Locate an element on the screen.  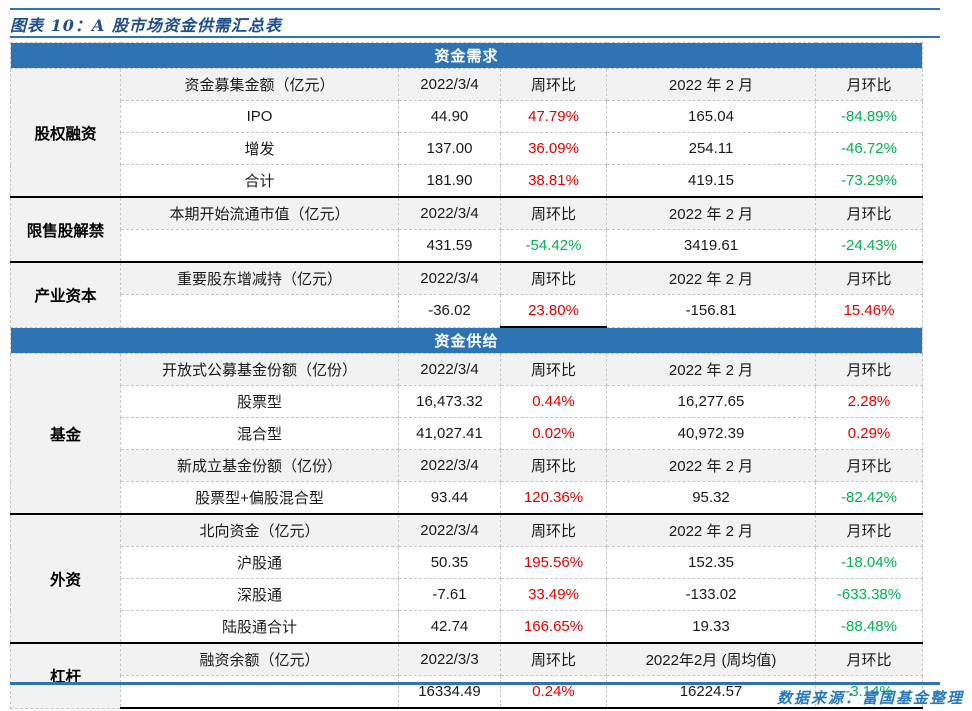
cell-mom: -633.38% is located at coordinates (869, 594).